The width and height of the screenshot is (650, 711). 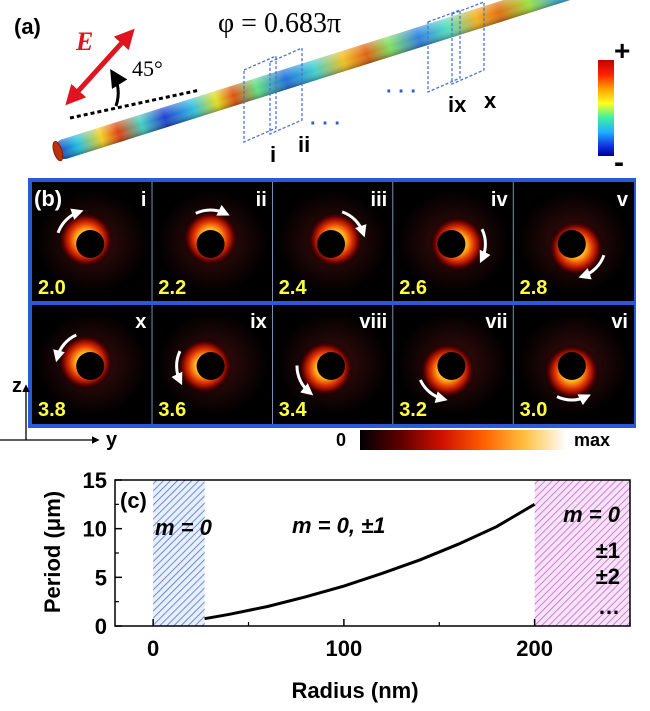 I want to click on ellipsis-left: · · ·, so click(x=325, y=124).